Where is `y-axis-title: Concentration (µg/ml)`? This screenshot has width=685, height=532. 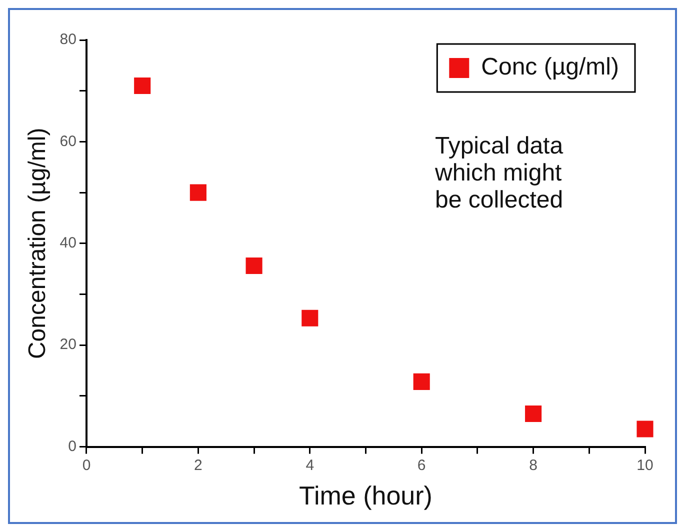 y-axis-title: Concentration (µg/ml) is located at coordinates (38, 244).